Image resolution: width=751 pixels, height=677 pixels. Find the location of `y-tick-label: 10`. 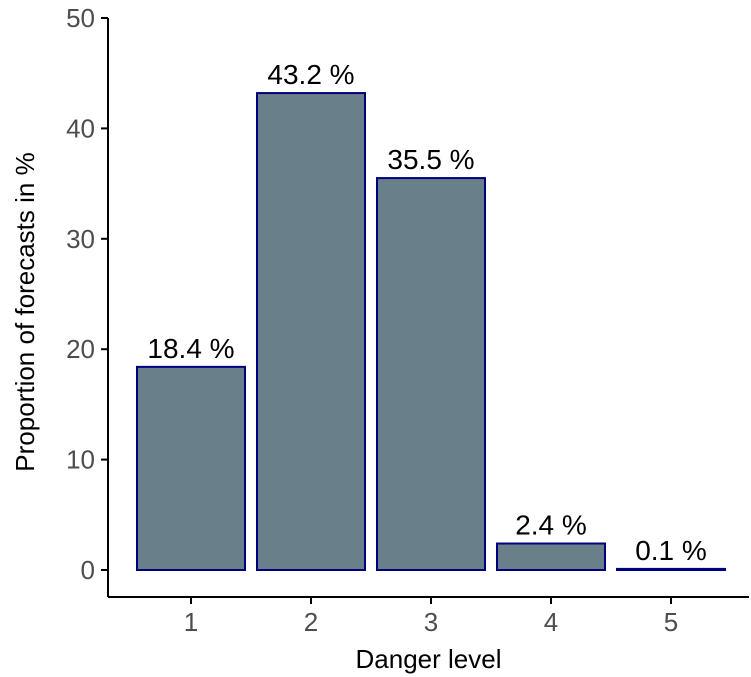

y-tick-label: 10 is located at coordinates (80, 460).